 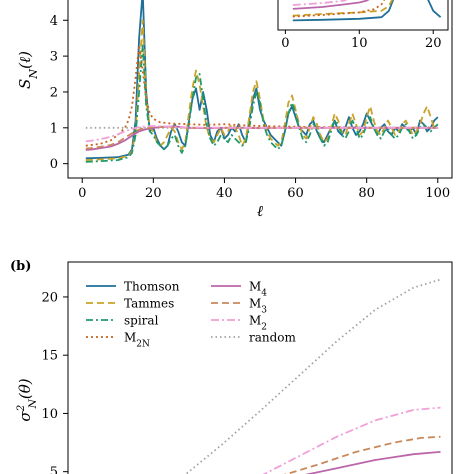 I want to click on panel-a-x-tick-label-40: 40, so click(x=224, y=193).